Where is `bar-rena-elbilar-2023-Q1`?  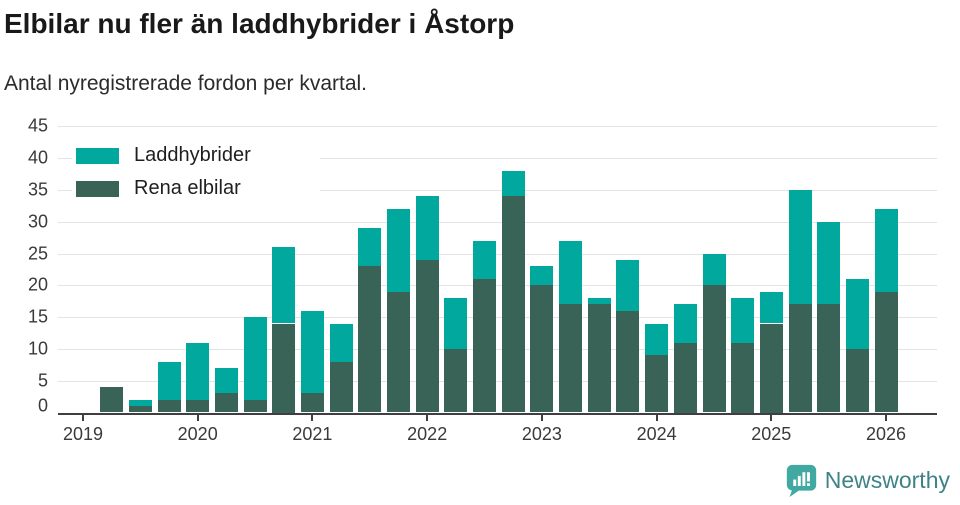 bar-rena-elbilar-2023-Q1 is located at coordinates (542, 349).